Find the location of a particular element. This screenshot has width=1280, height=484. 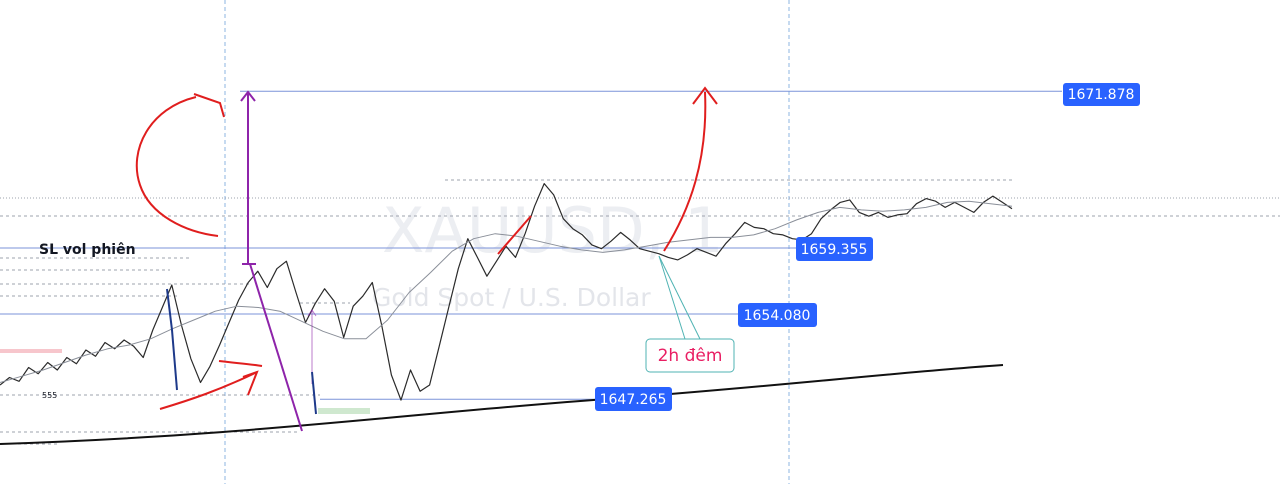

red-arrow-low-head is located at coordinates (250, 383).